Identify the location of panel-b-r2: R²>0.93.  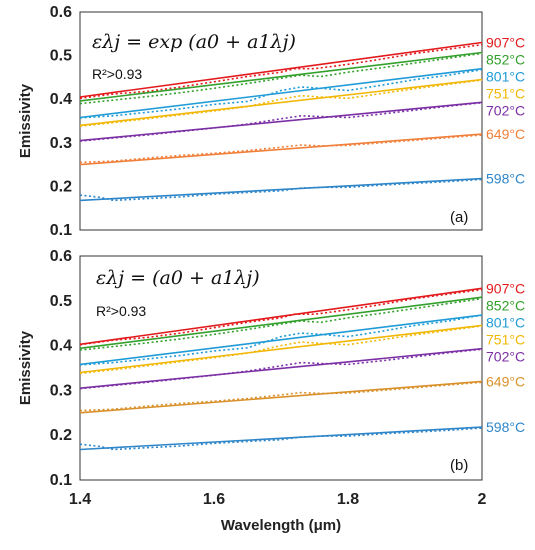
(121, 311).